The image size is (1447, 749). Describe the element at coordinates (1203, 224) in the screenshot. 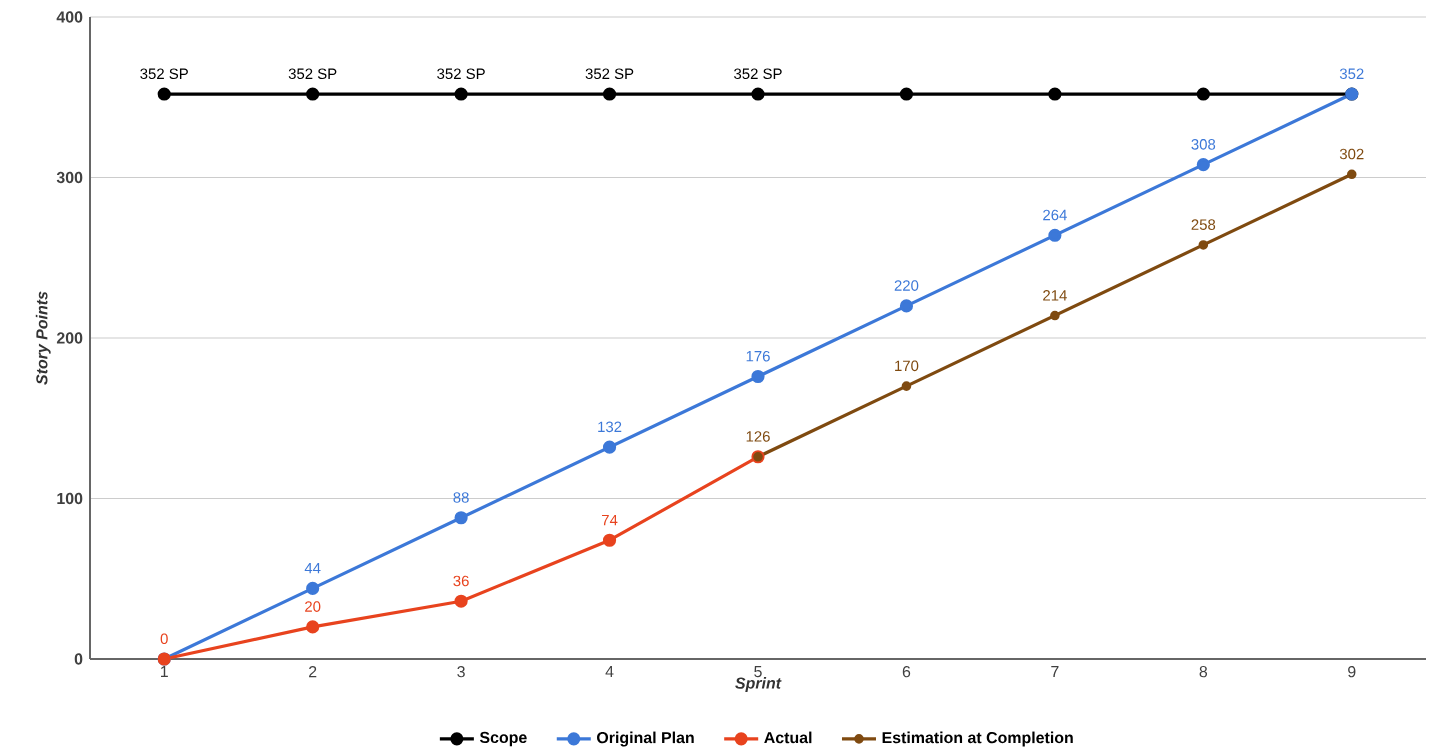

I see `data-label: 258` at that location.